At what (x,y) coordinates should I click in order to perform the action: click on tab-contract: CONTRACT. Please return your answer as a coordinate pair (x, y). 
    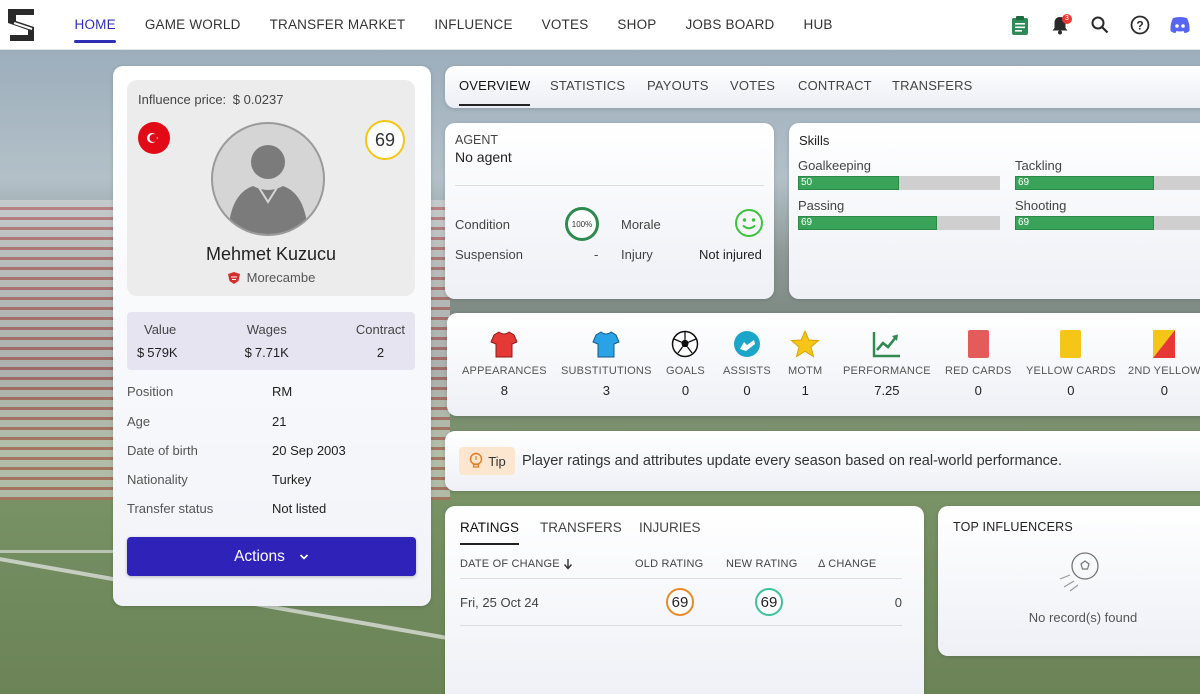
    Looking at the image, I should click on (835, 85).